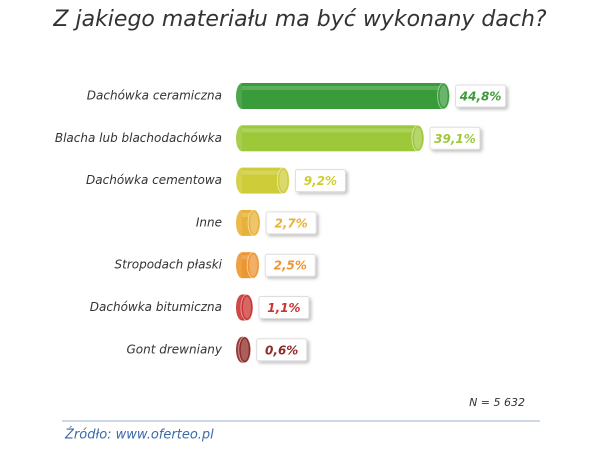 The width and height of the screenshot is (600, 450). Describe the element at coordinates (139, 435) in the screenshot. I see `source: Źródło: www.oferteo.pl` at that location.